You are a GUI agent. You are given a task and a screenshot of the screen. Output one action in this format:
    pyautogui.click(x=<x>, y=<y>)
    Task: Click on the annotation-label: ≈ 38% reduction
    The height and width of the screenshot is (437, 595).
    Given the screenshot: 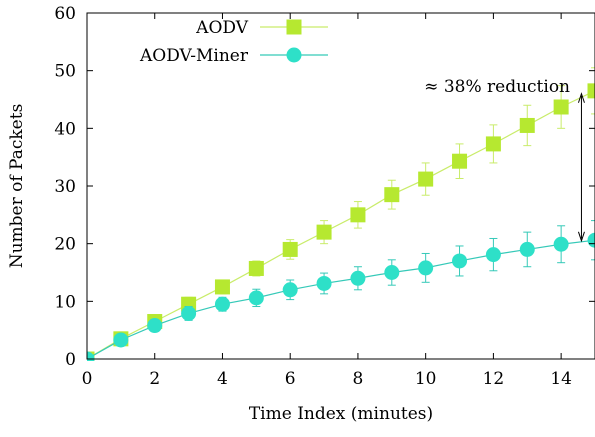 What is the action you would take?
    pyautogui.click(x=497, y=87)
    